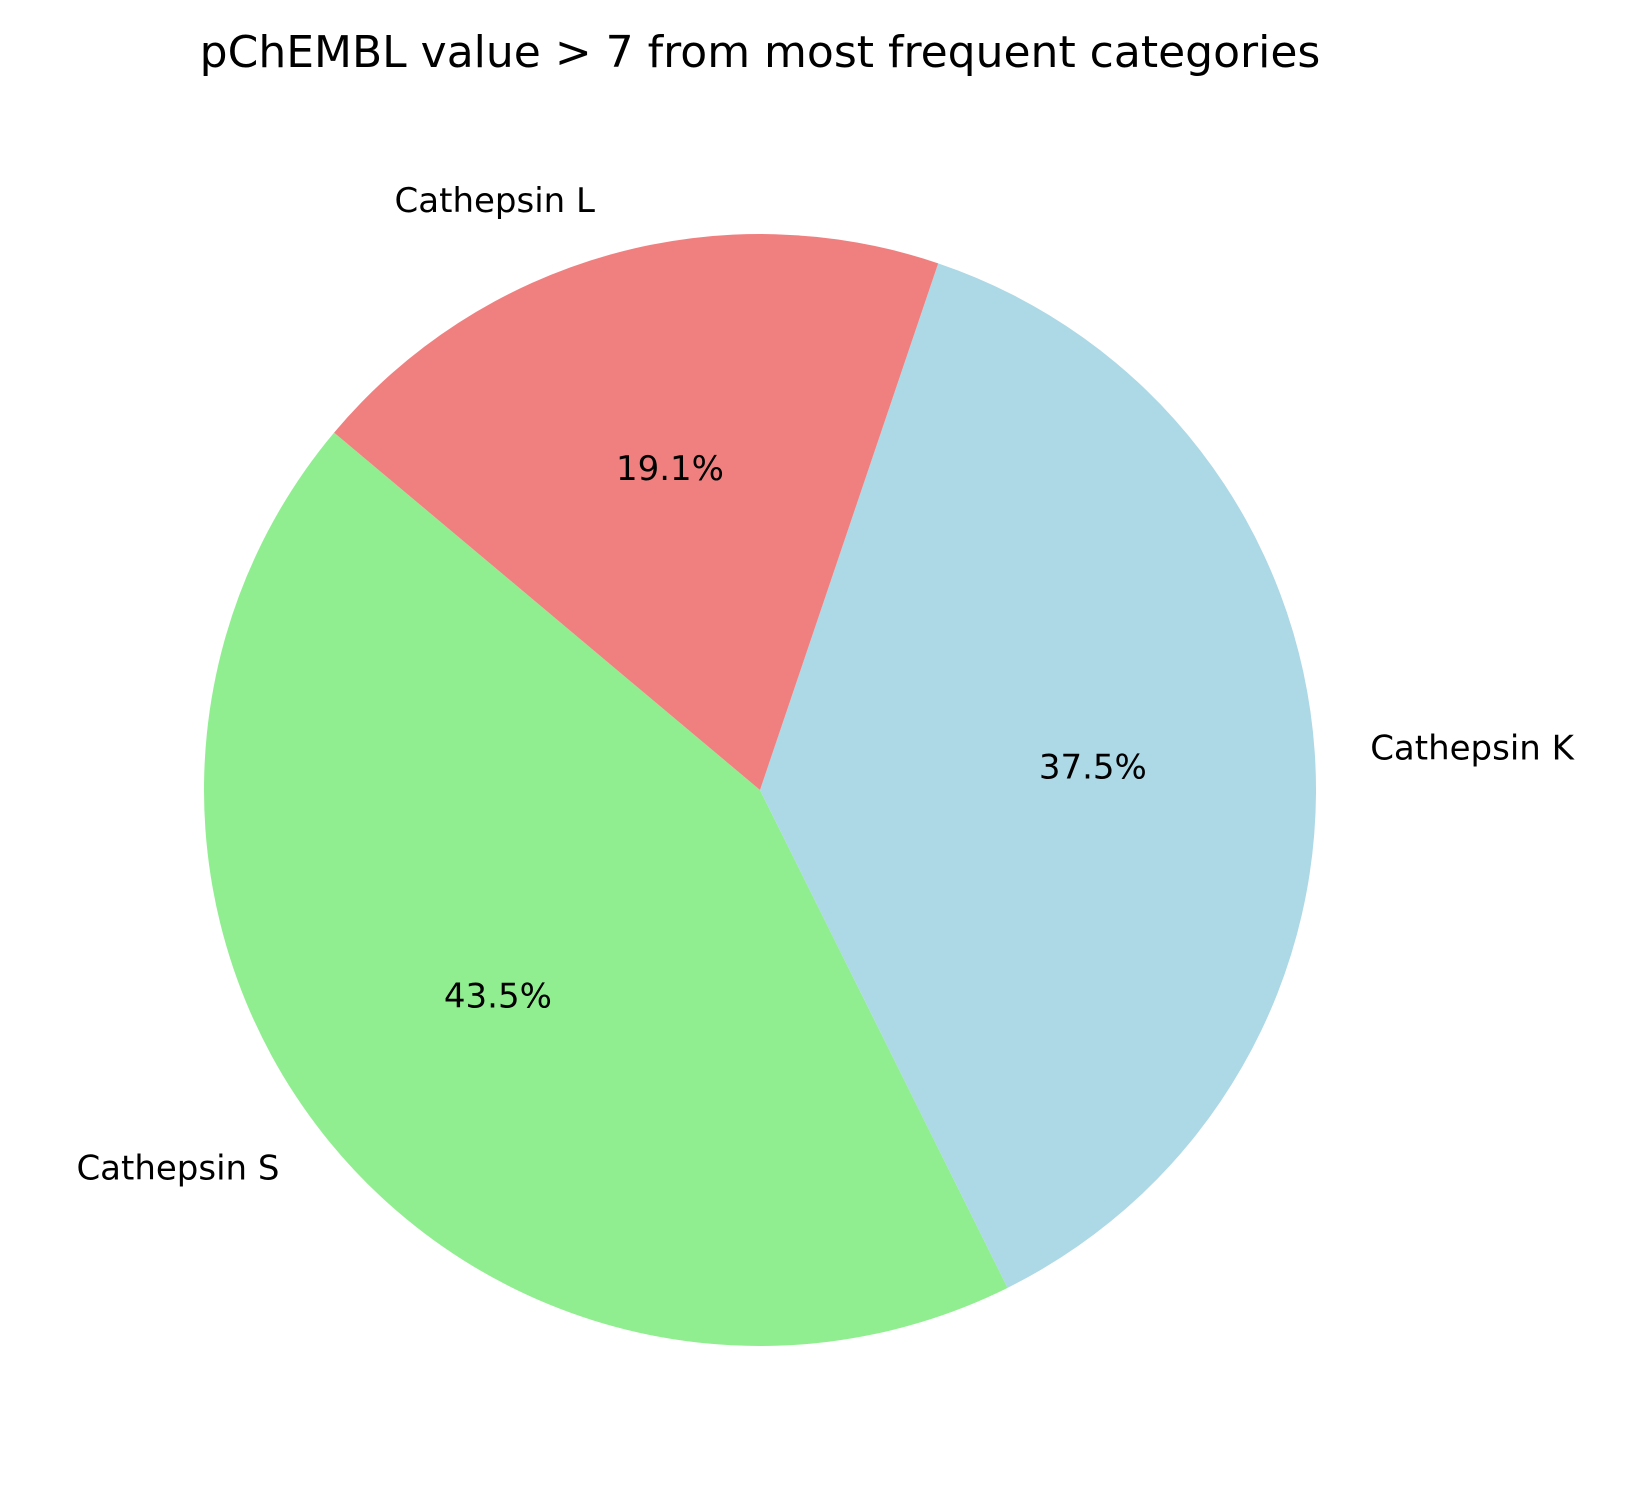 This screenshot has height=1509, width=1645. What do you see at coordinates (670, 469) in the screenshot?
I see `percent-label-cathepsin-l: 19.1%` at bounding box center [670, 469].